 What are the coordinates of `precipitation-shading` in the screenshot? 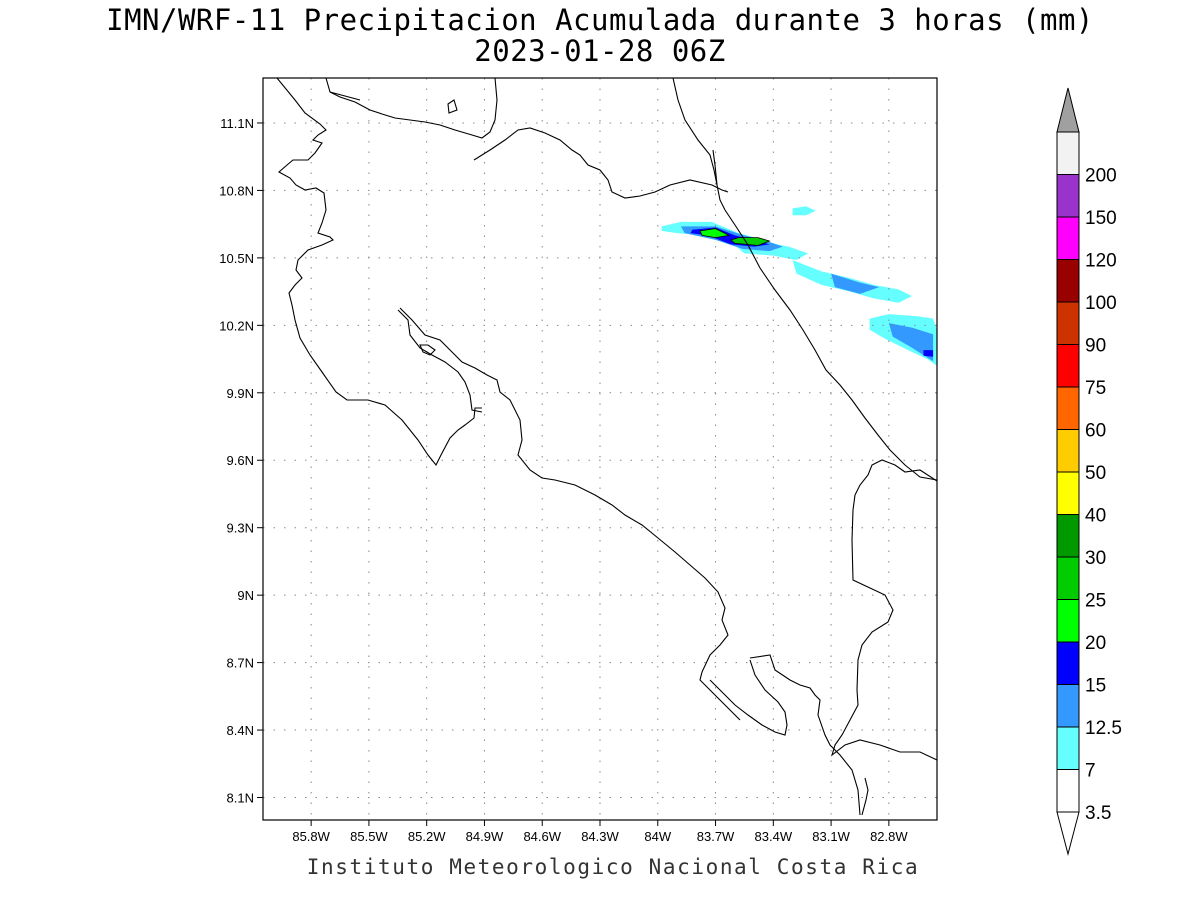 It's located at (799, 286).